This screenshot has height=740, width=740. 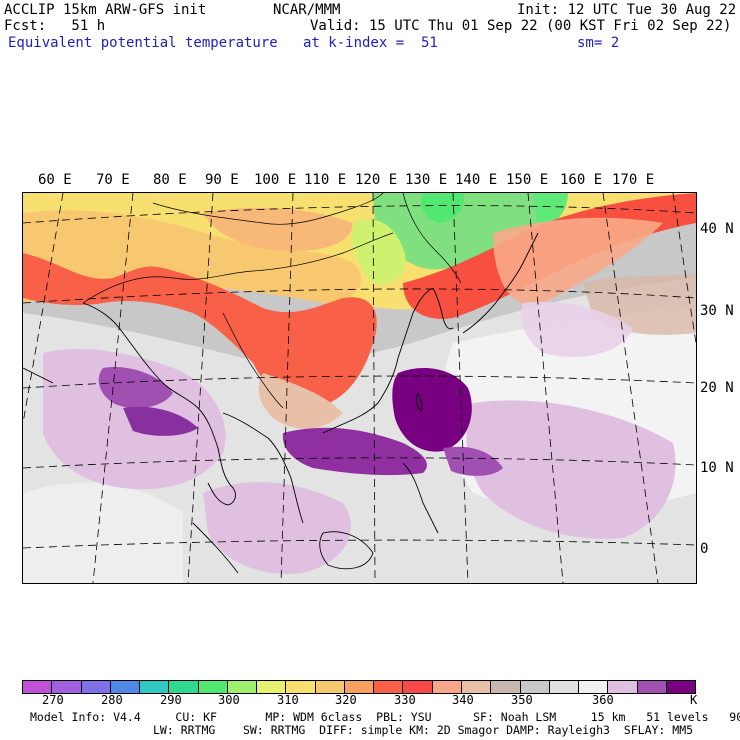 I want to click on field-deep-purple-region, so click(x=354, y=451).